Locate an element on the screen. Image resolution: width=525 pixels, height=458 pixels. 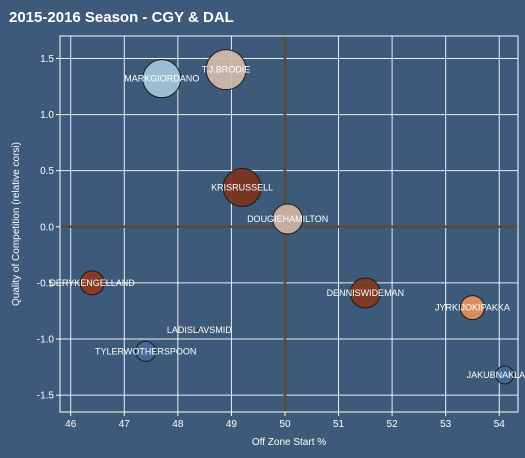
x-tick-label: 53 is located at coordinates (446, 424).